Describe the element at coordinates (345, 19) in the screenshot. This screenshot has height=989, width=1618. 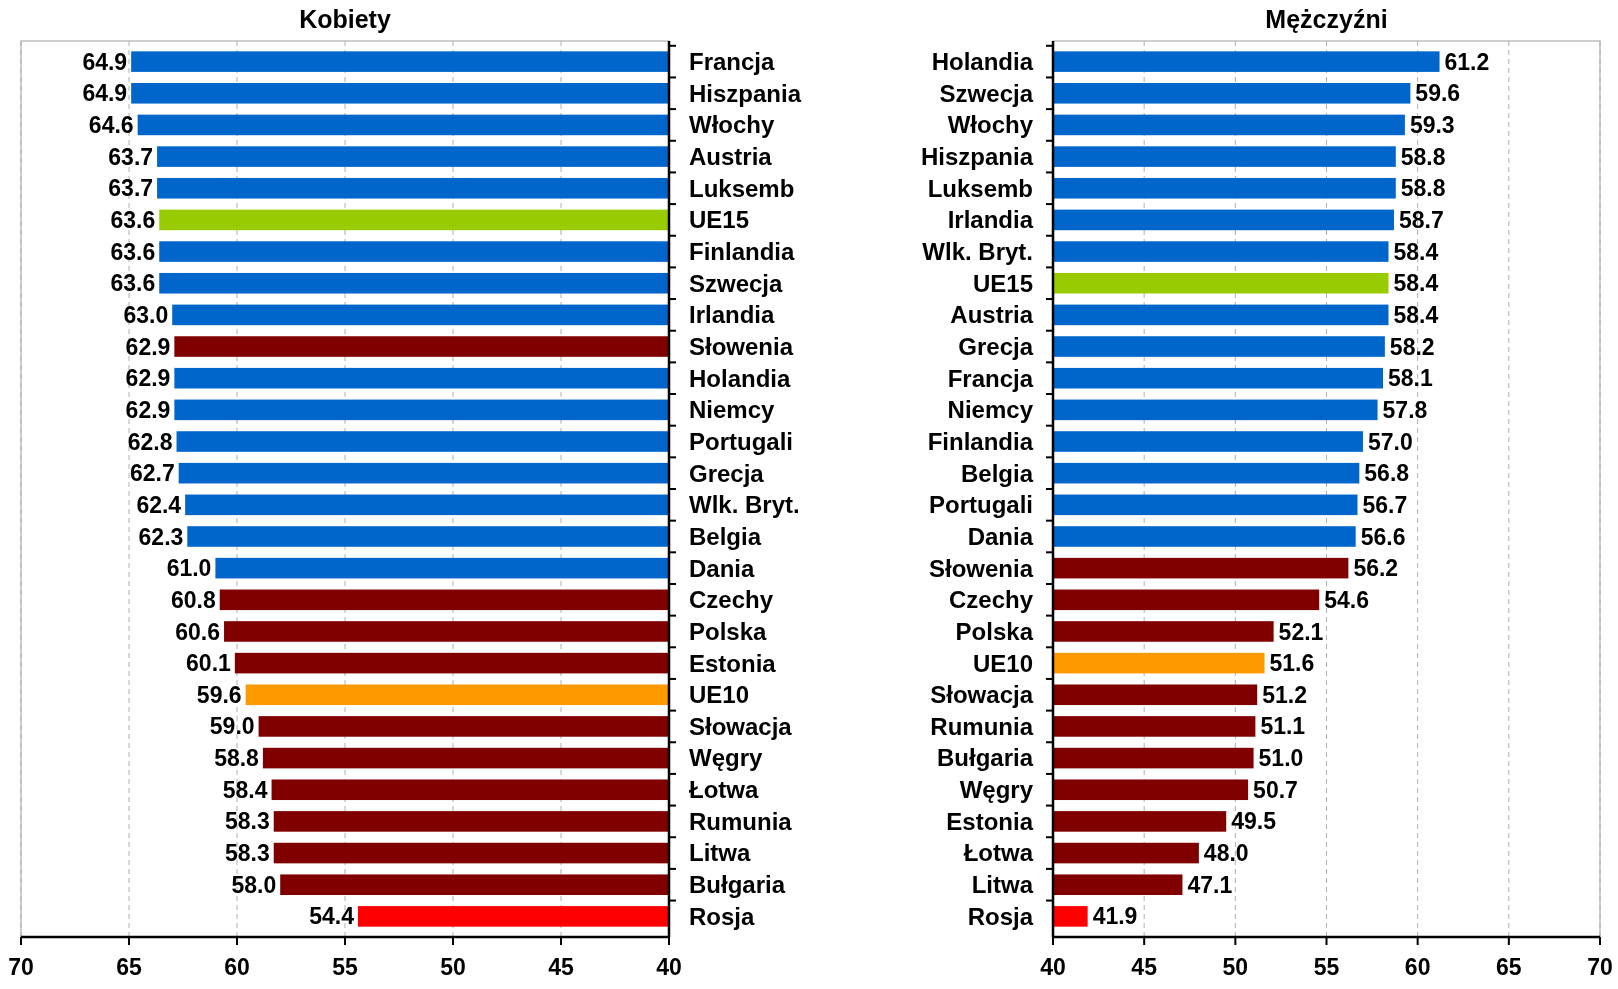
I see `chart-title: Kobiety` at that location.